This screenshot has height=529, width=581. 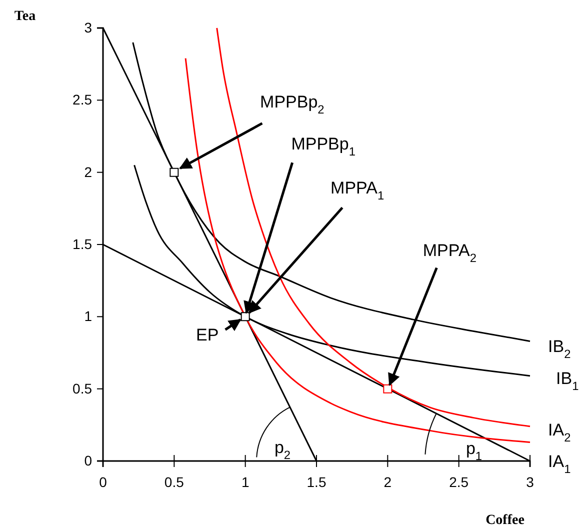 What do you see at coordinates (560, 432) in the screenshot?
I see `series-label: IA$_{2}$` at bounding box center [560, 432].